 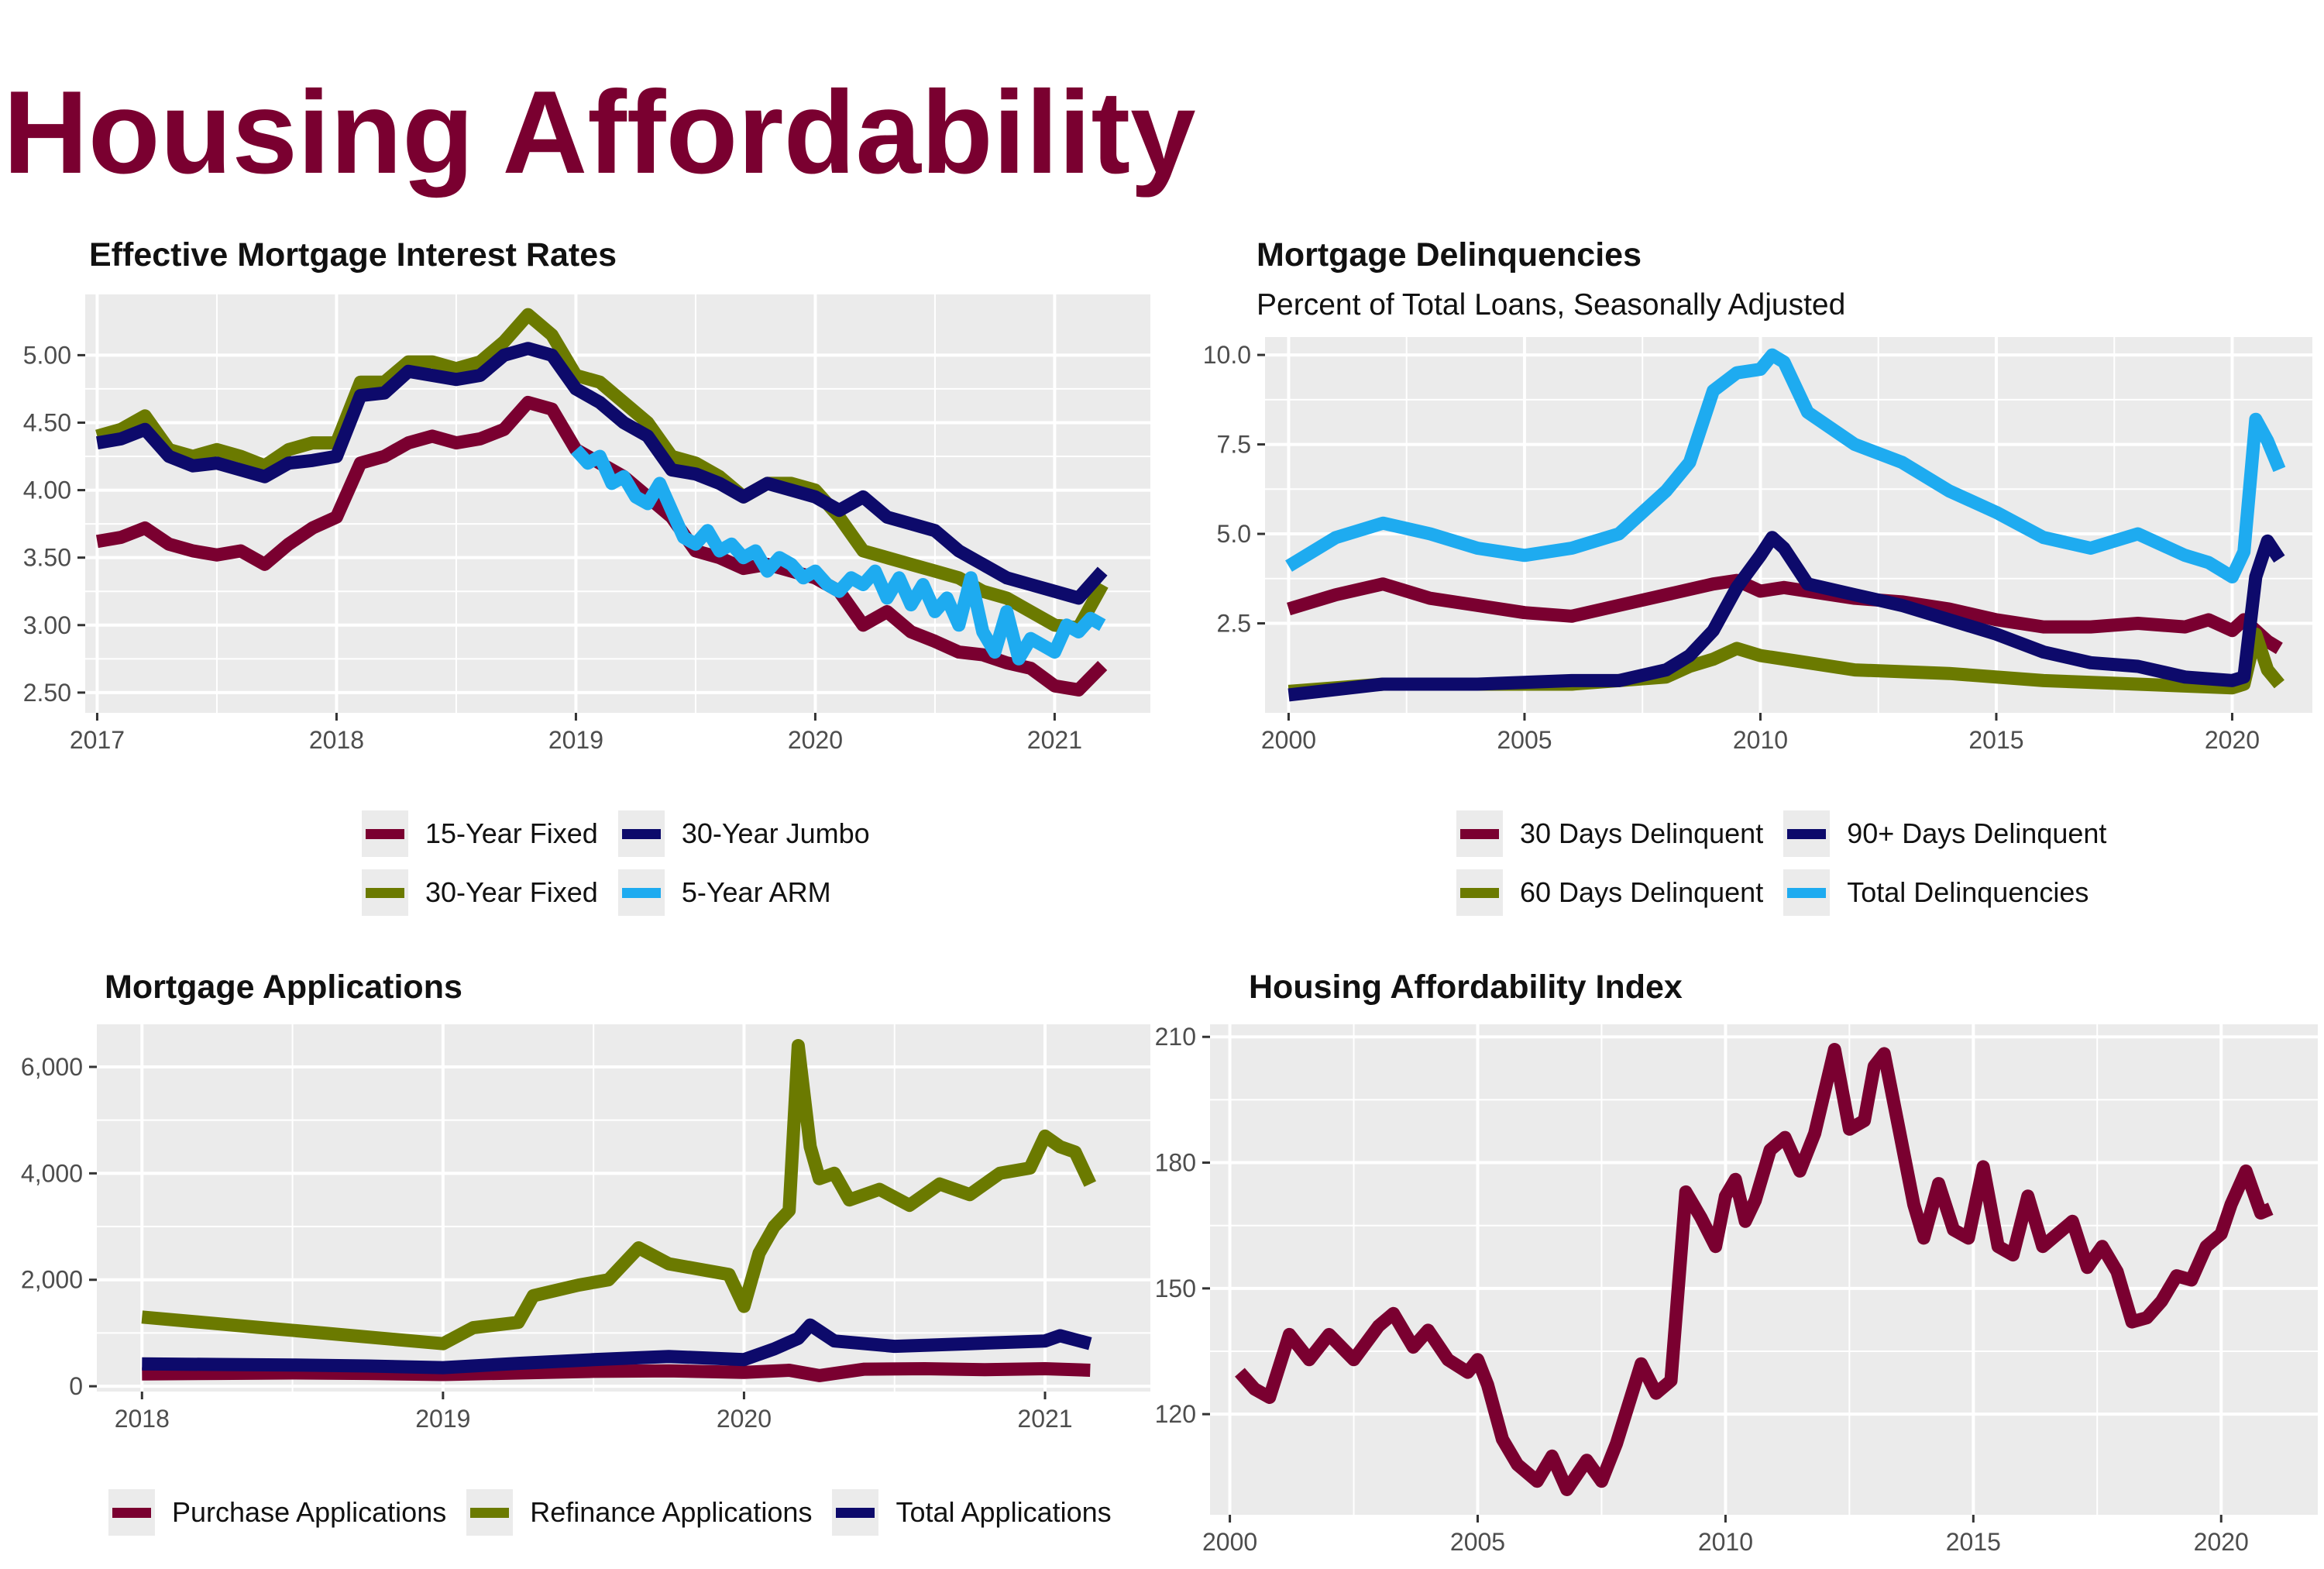 What do you see at coordinates (775, 833) in the screenshot?
I see `legend-label: 30-Year Jumbo` at bounding box center [775, 833].